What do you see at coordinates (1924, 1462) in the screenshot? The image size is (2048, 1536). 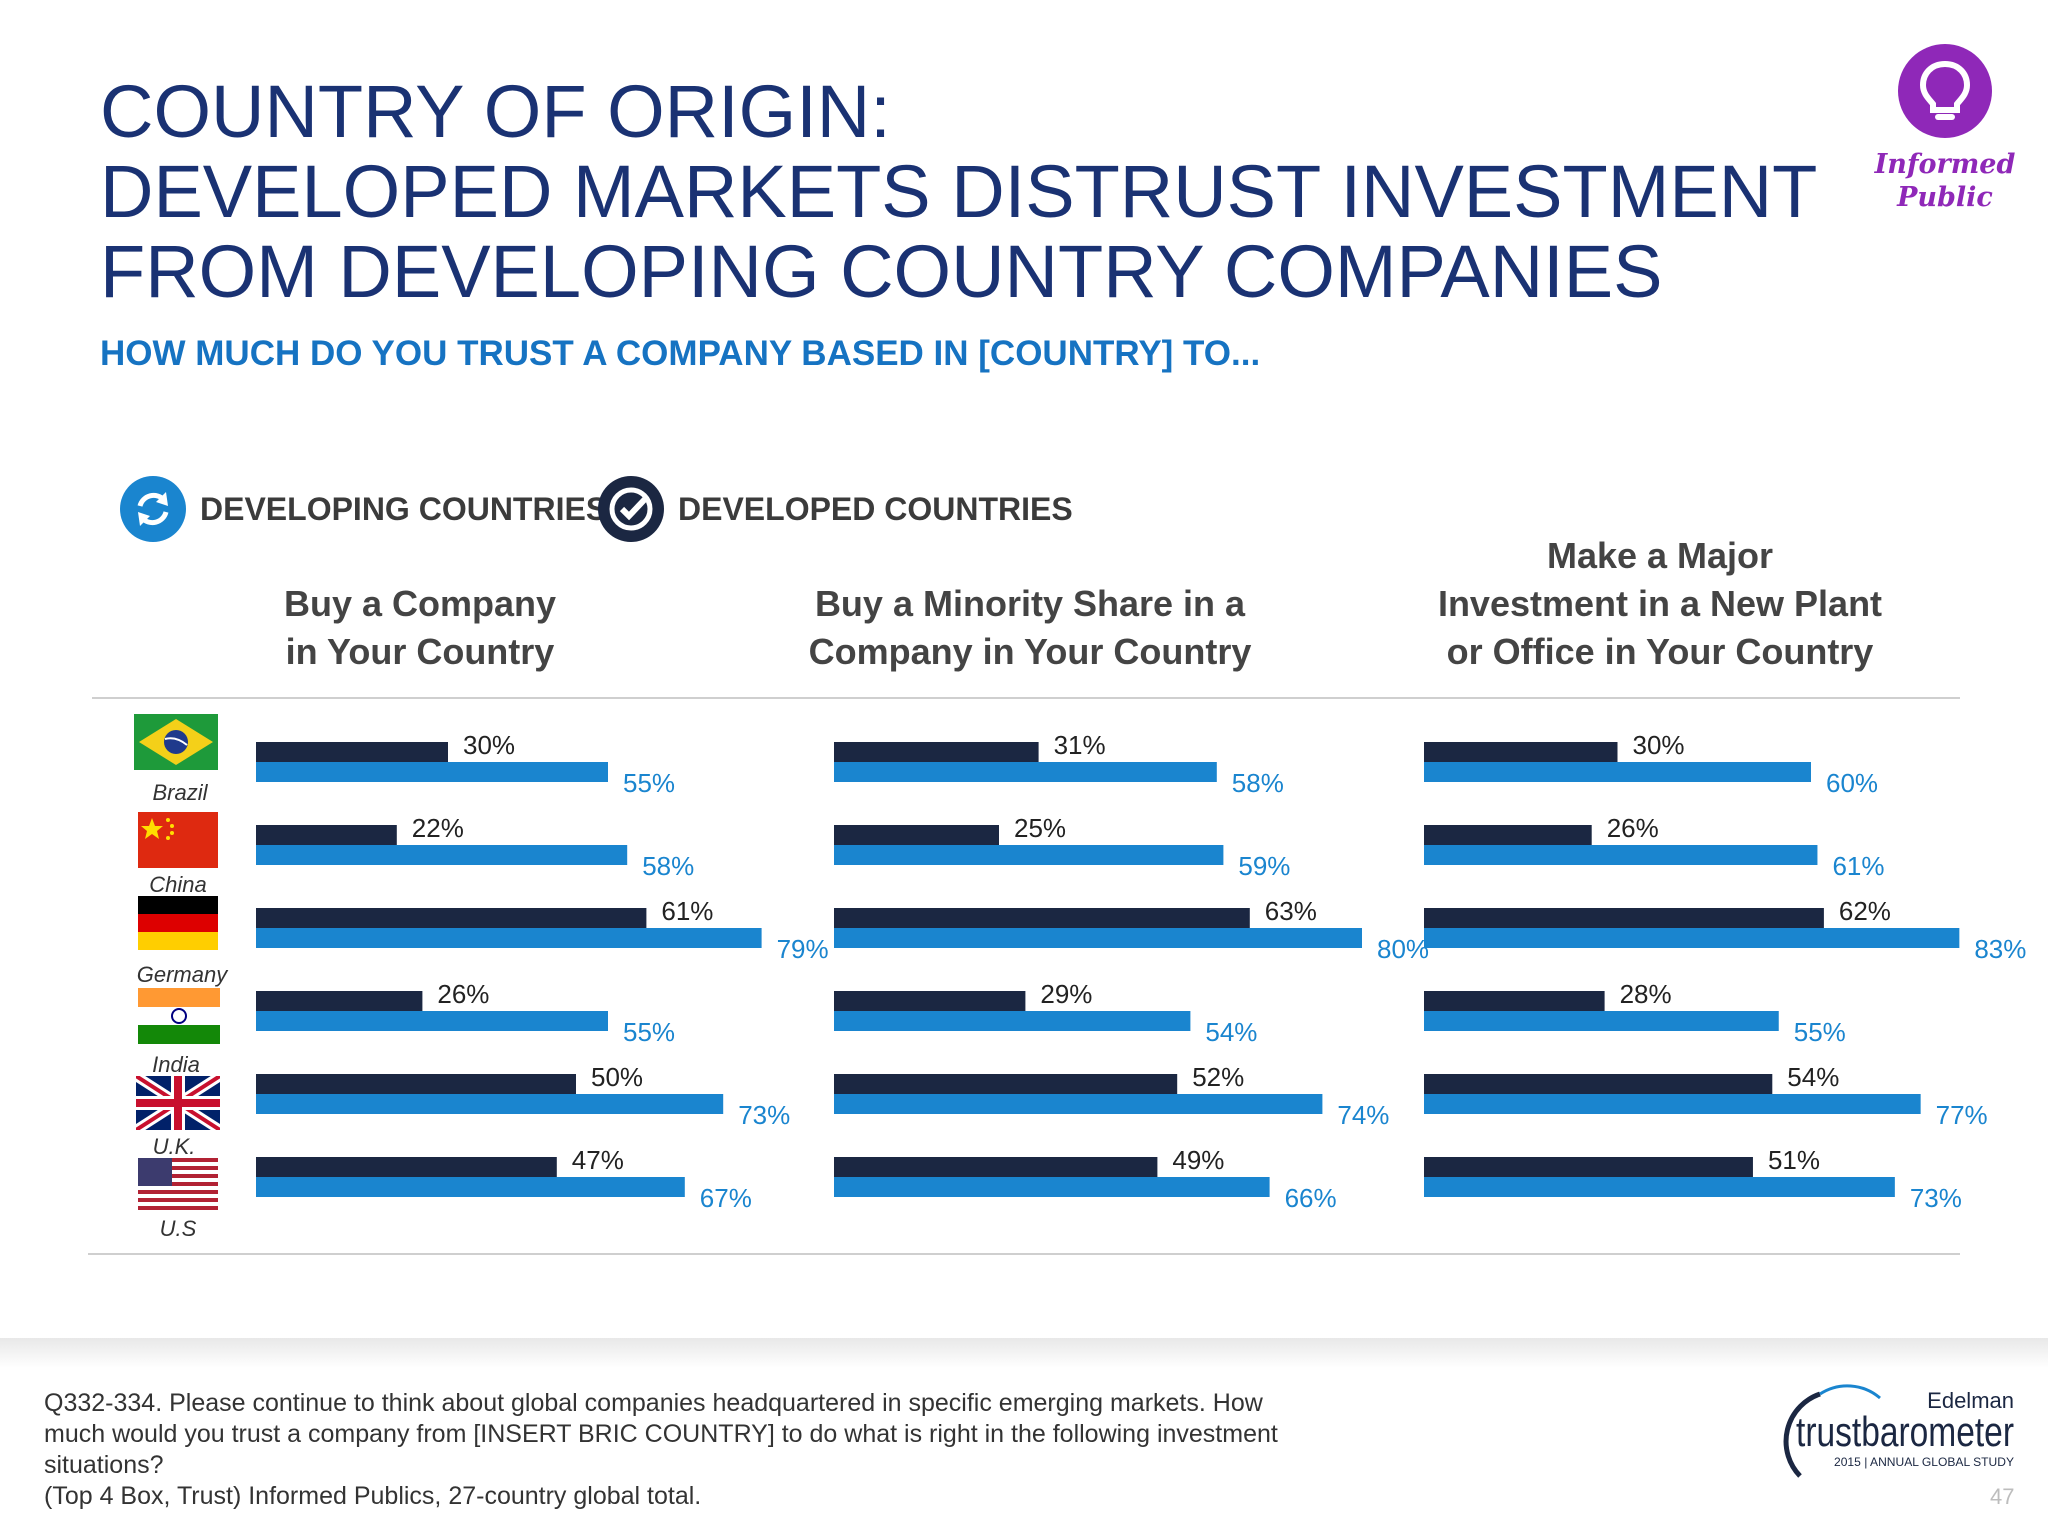 I see `brand-tagline: 2015 | ANNUAL GLOBAL STUDY` at bounding box center [1924, 1462].